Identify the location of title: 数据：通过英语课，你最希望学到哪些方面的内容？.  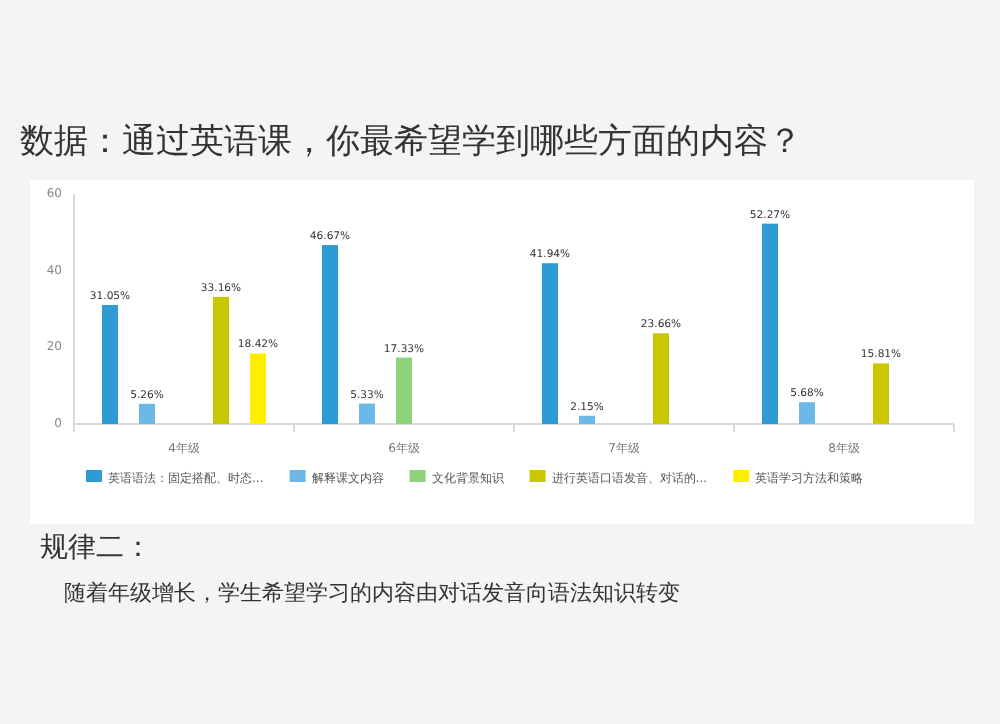
(411, 142).